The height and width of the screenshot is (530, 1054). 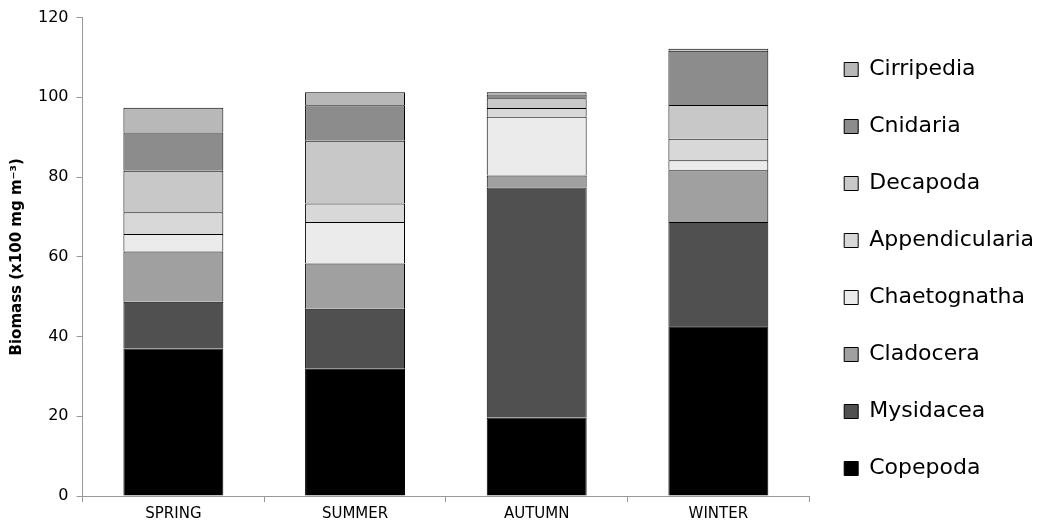 What do you see at coordinates (922, 68) in the screenshot?
I see `legend-label: Cirripedia` at bounding box center [922, 68].